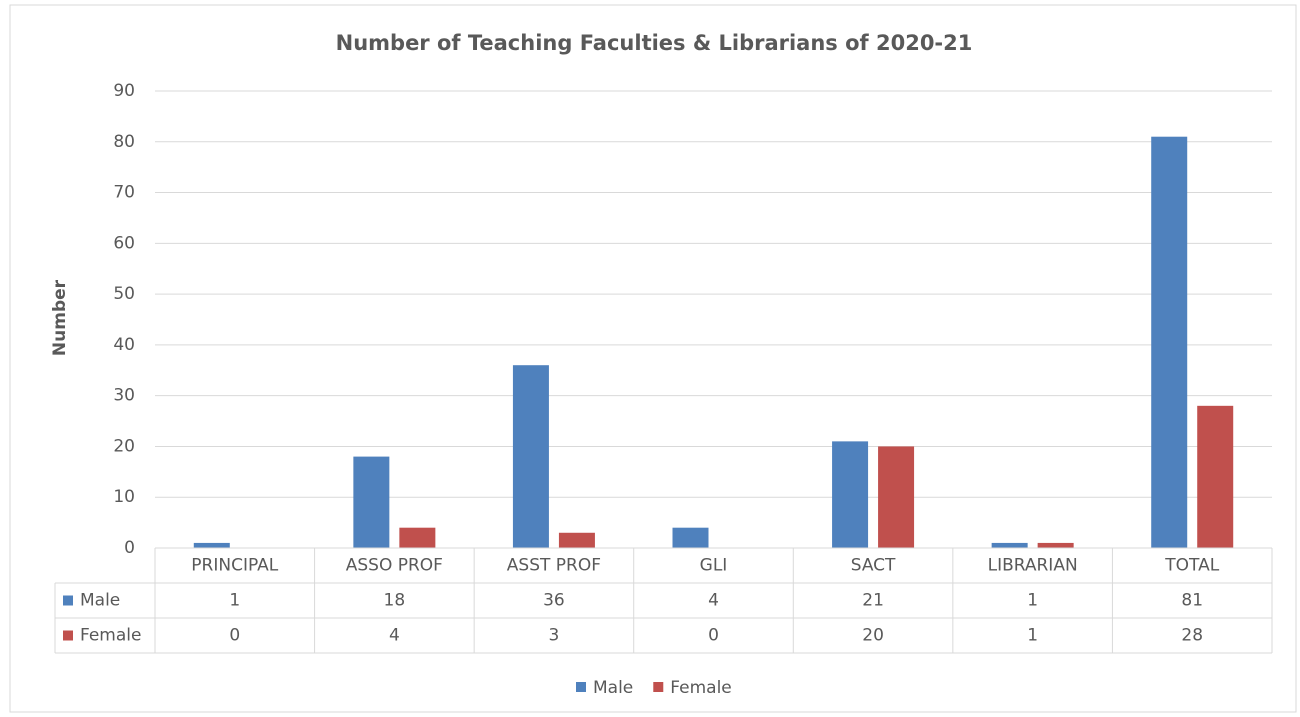  Describe the element at coordinates (873, 636) in the screenshot. I see `table-value: 20` at that location.